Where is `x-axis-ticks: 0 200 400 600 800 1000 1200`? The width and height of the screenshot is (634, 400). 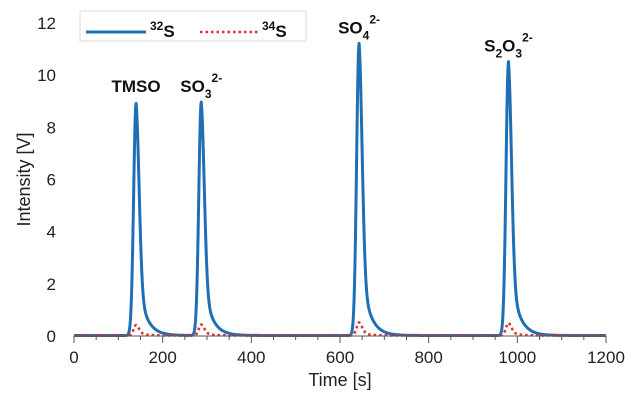 x-axis-ticks: 0 200 400 600 800 1000 1200 is located at coordinates (347, 351).